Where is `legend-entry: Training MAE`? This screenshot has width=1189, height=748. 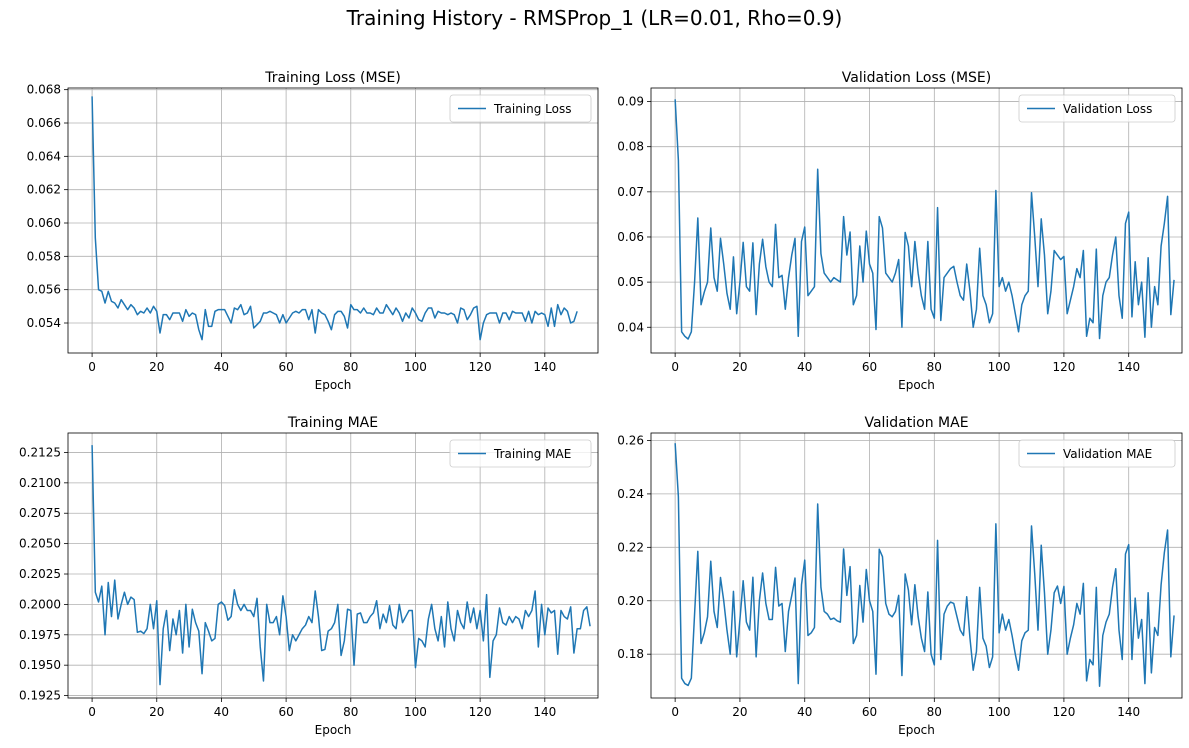 legend-entry: Training MAE is located at coordinates (532, 454).